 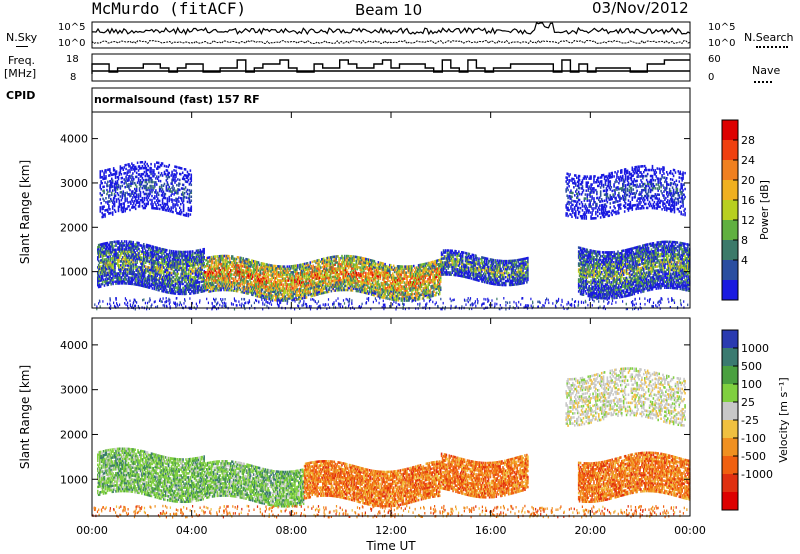 I want to click on station-title: McMurdo (fitACF), so click(x=169, y=9).